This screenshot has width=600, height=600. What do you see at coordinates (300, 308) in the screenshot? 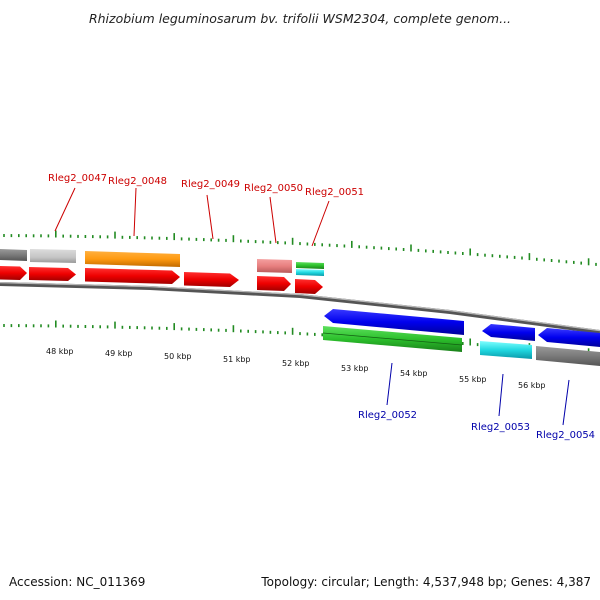
I see `genome-backbone` at bounding box center [300, 308].